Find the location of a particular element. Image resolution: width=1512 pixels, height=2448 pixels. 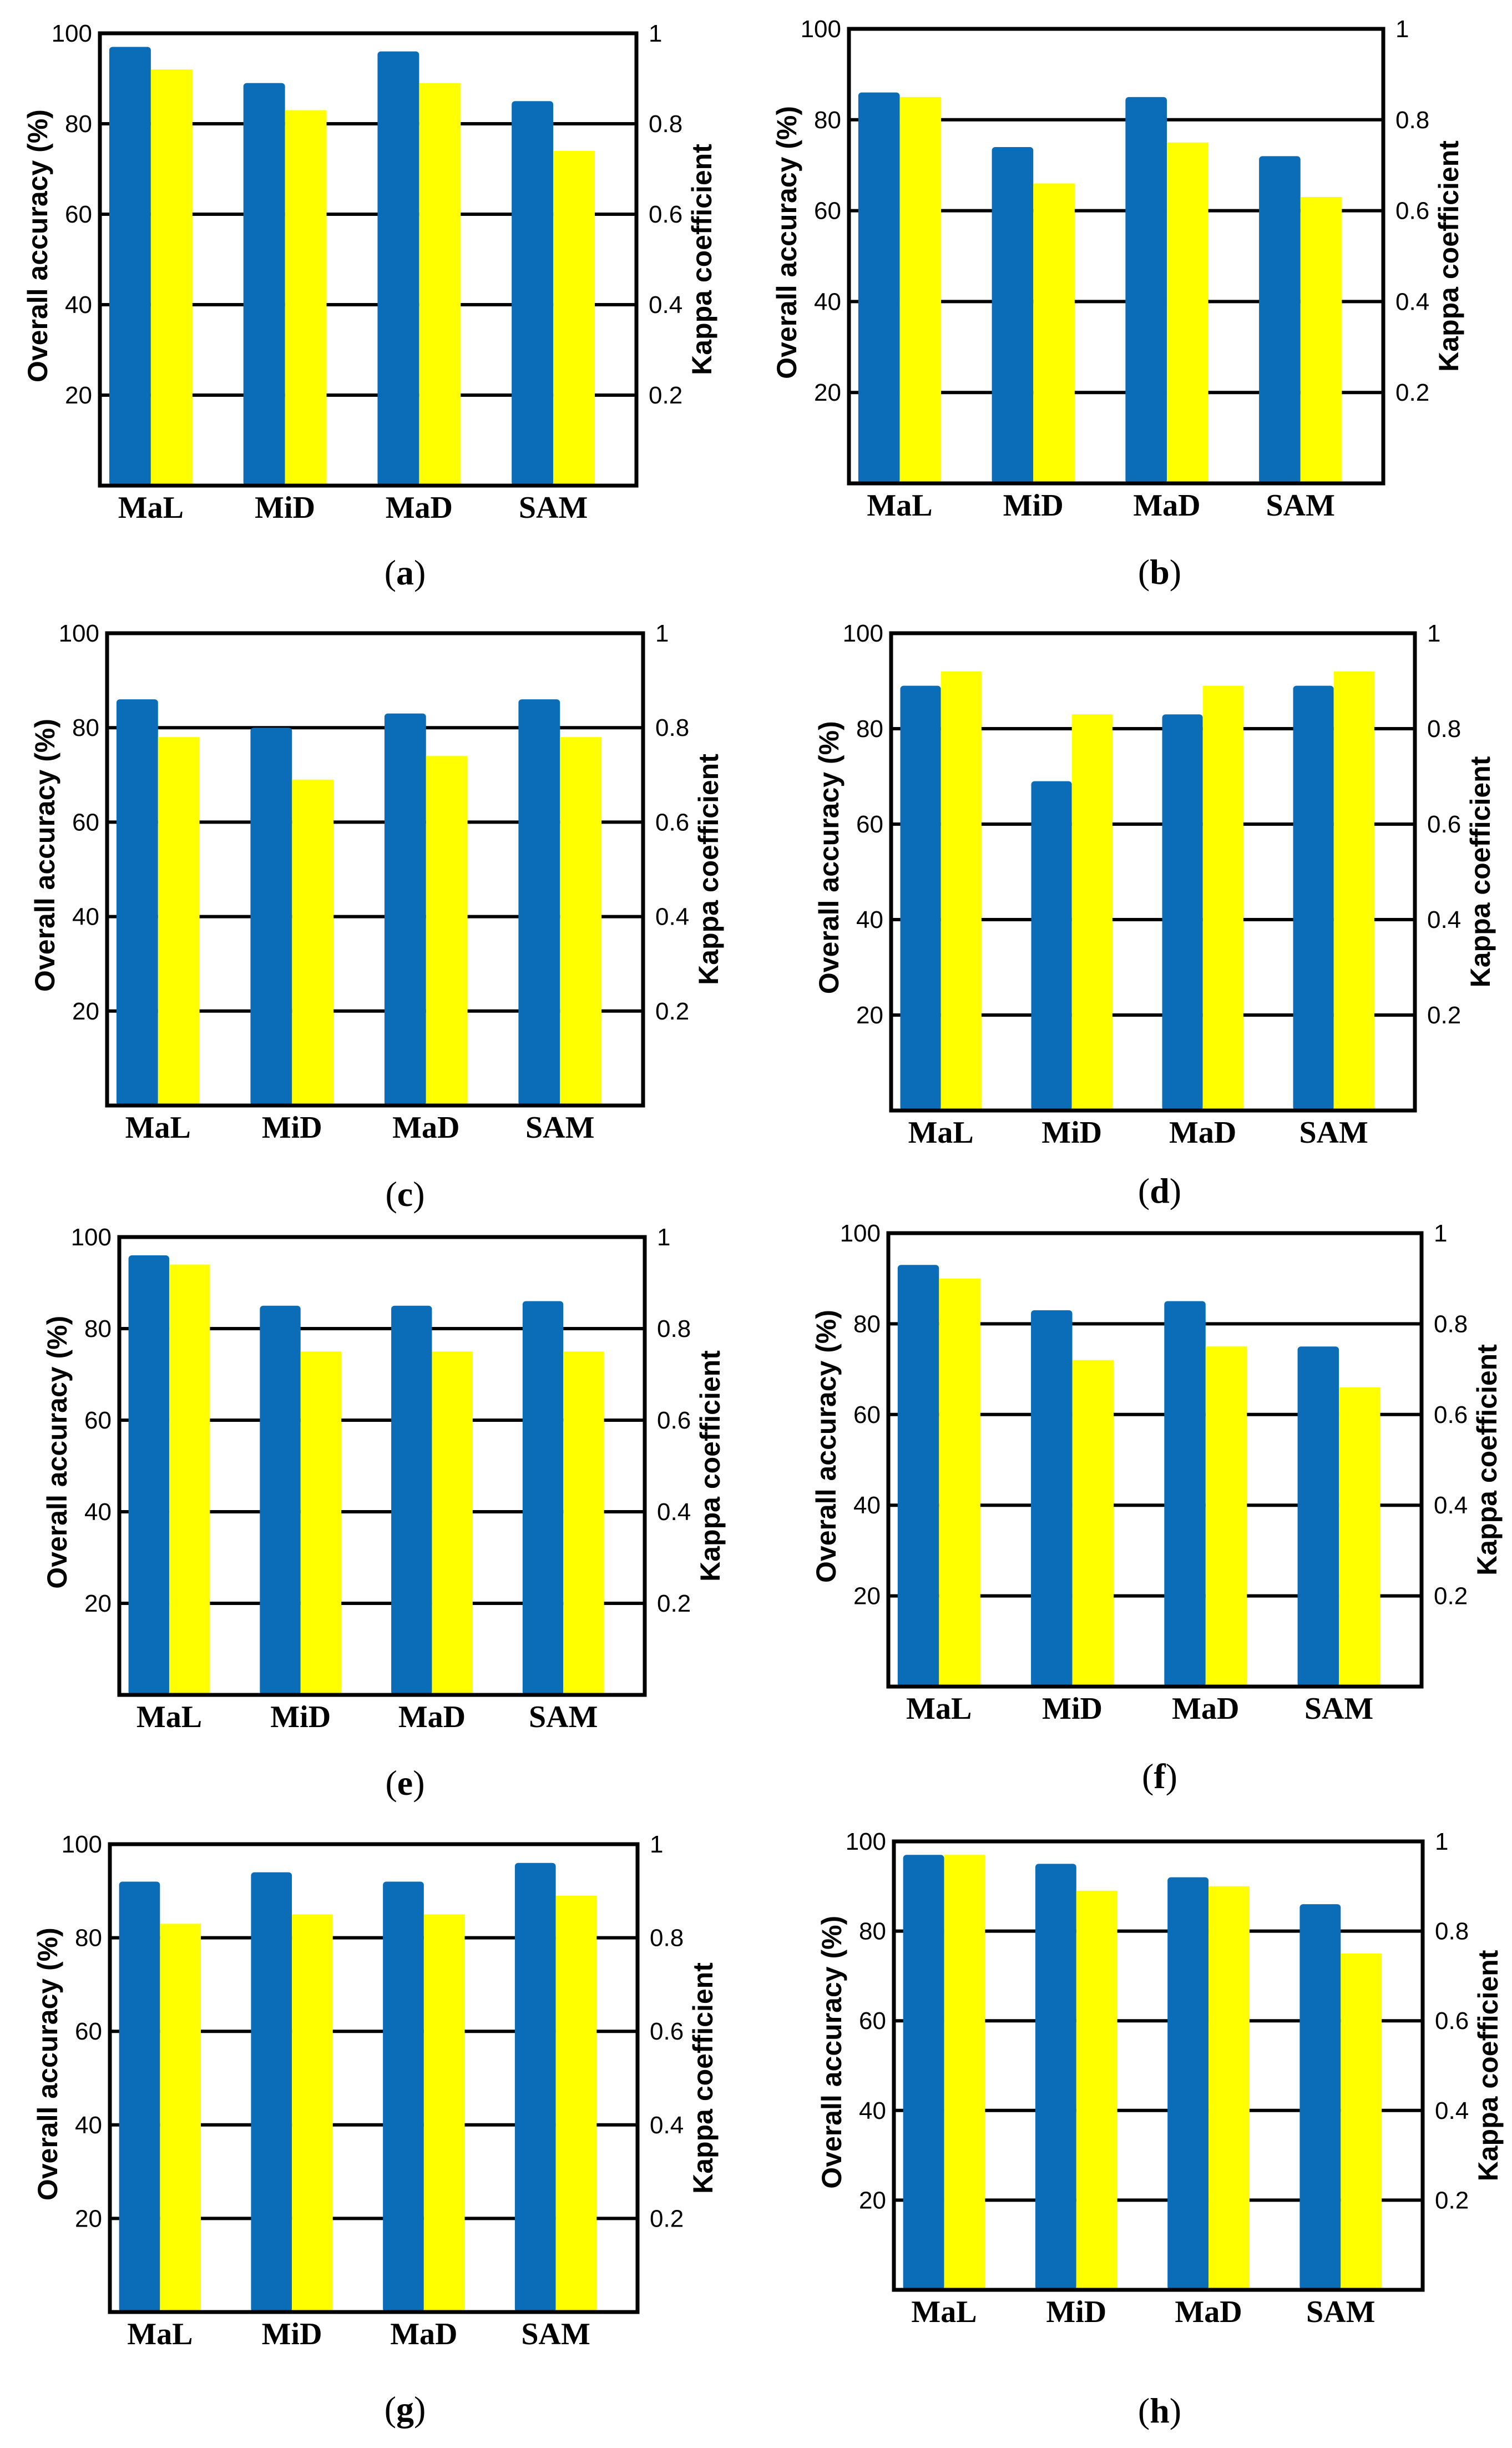

panel-label: (h) is located at coordinates (1159, 2410).